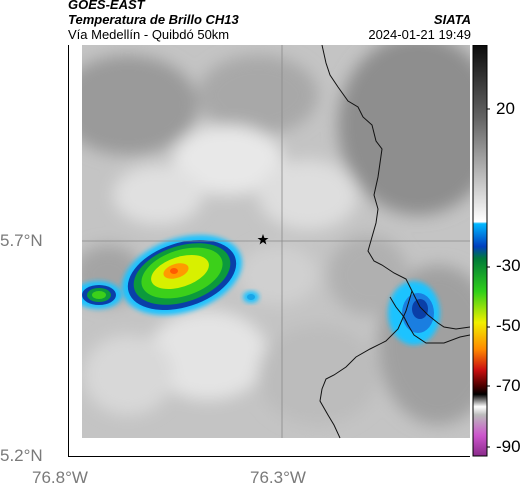  I want to click on cloud-cluster-small, so click(251, 297).